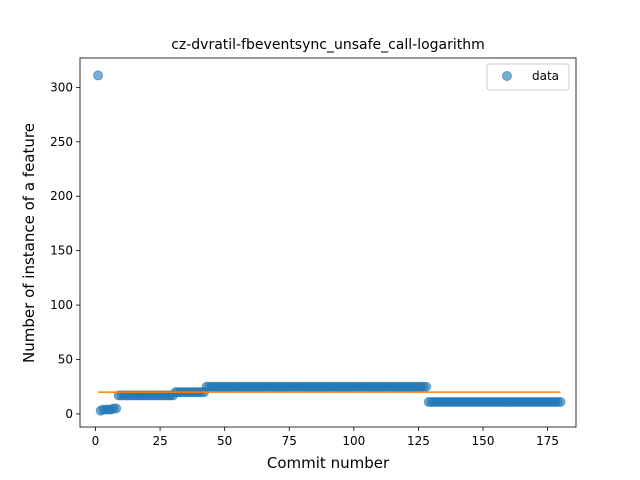 This screenshot has height=480, width=640. What do you see at coordinates (159, 441) in the screenshot?
I see `x-tick-label: 25` at bounding box center [159, 441].